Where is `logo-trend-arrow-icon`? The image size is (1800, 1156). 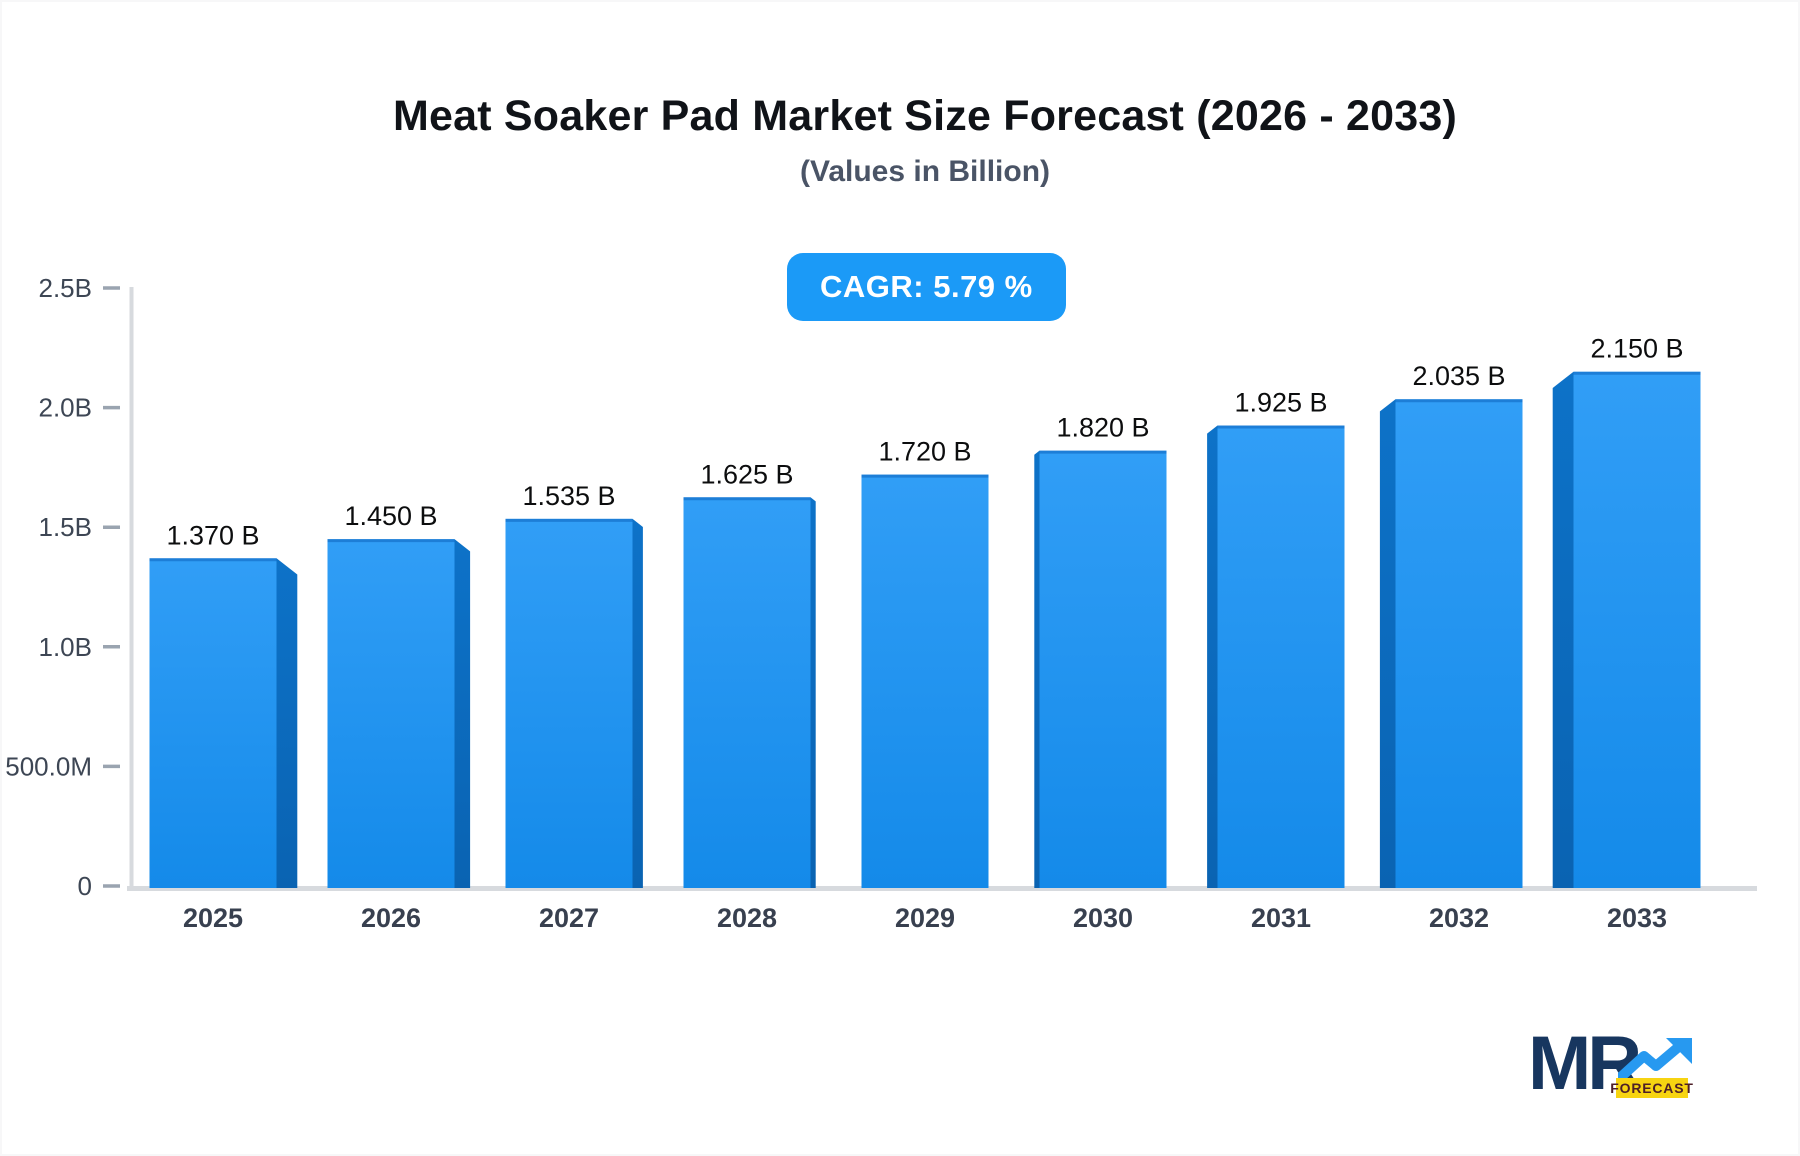
logo-trend-arrow-icon is located at coordinates (1655, 1059).